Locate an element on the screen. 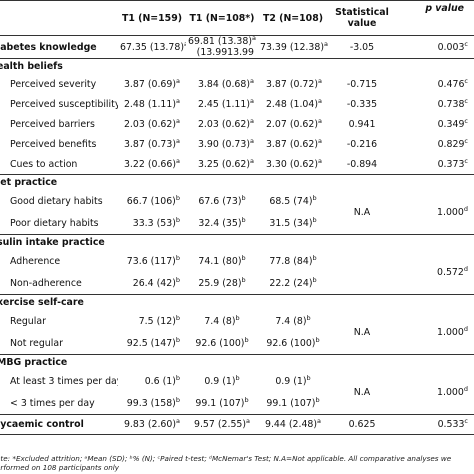 The height and width of the screenshot is (474, 474). cell-t1: 3.22 (0.66)a is located at coordinates (151, 163).